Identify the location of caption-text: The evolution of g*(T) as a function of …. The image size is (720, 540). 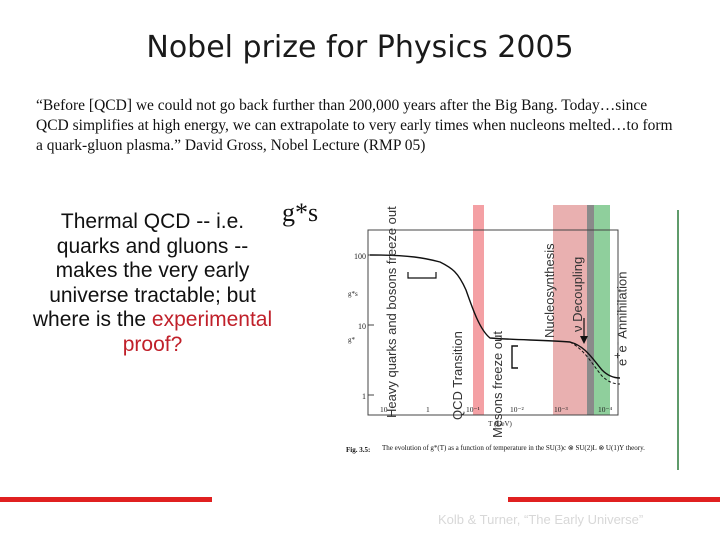
(513, 448).